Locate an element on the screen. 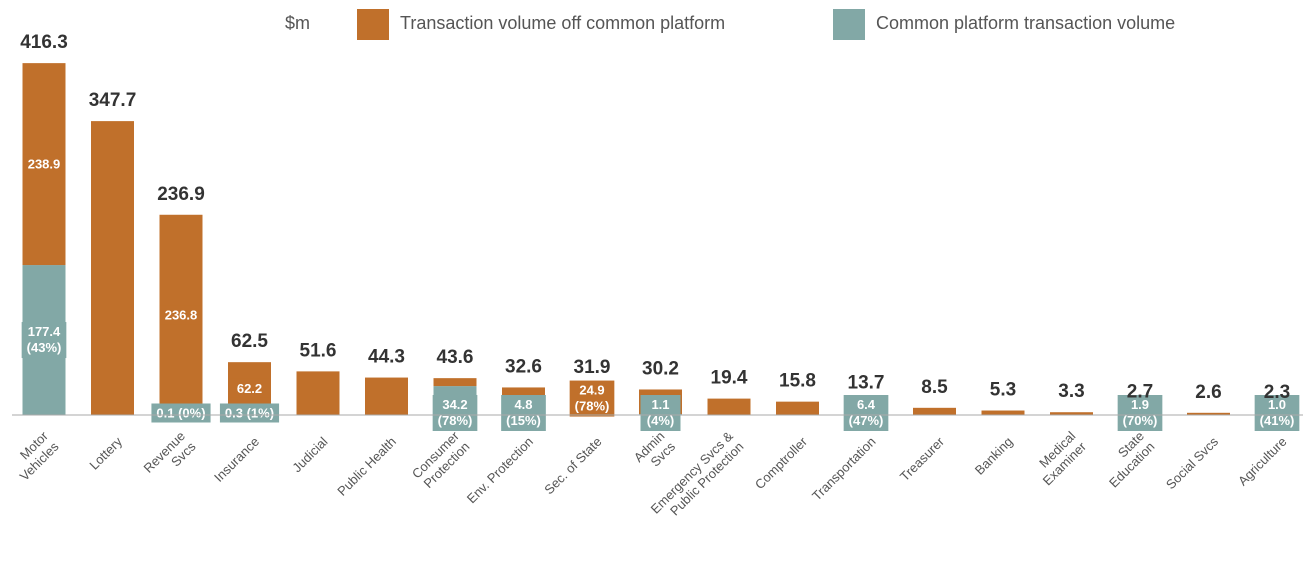  total-label: 51.6 is located at coordinates (318, 350).